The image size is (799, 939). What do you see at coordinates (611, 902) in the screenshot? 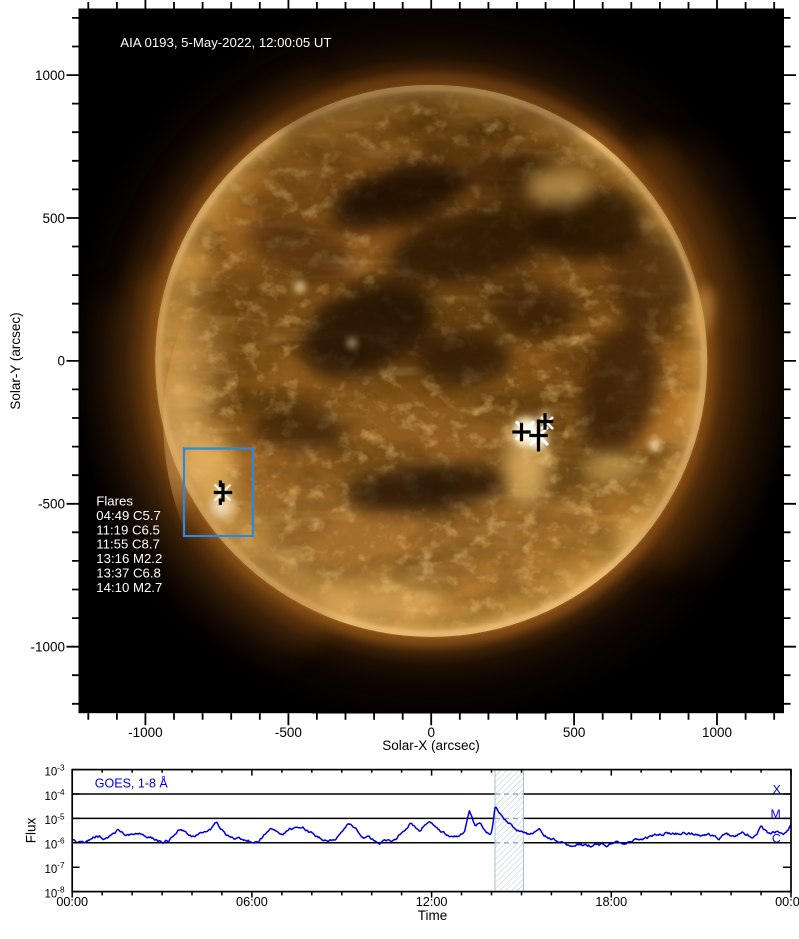
I see `svg-text: 18:00` at bounding box center [611, 902].